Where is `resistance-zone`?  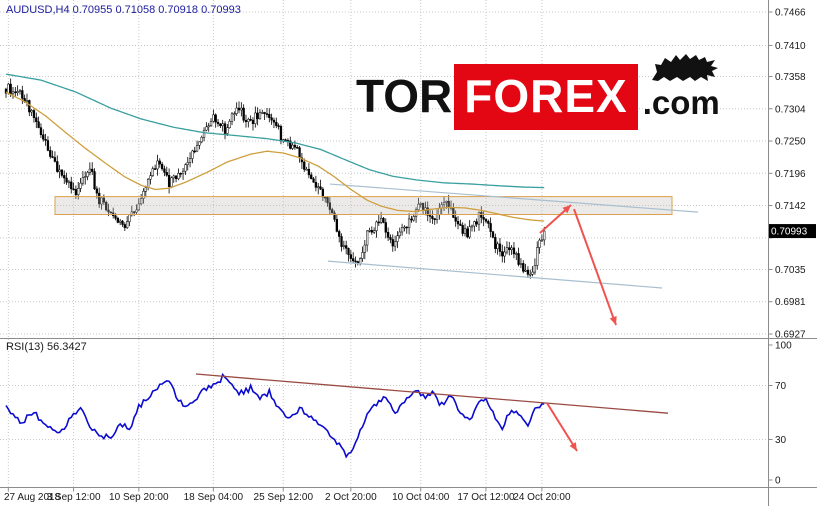 resistance-zone is located at coordinates (363, 206).